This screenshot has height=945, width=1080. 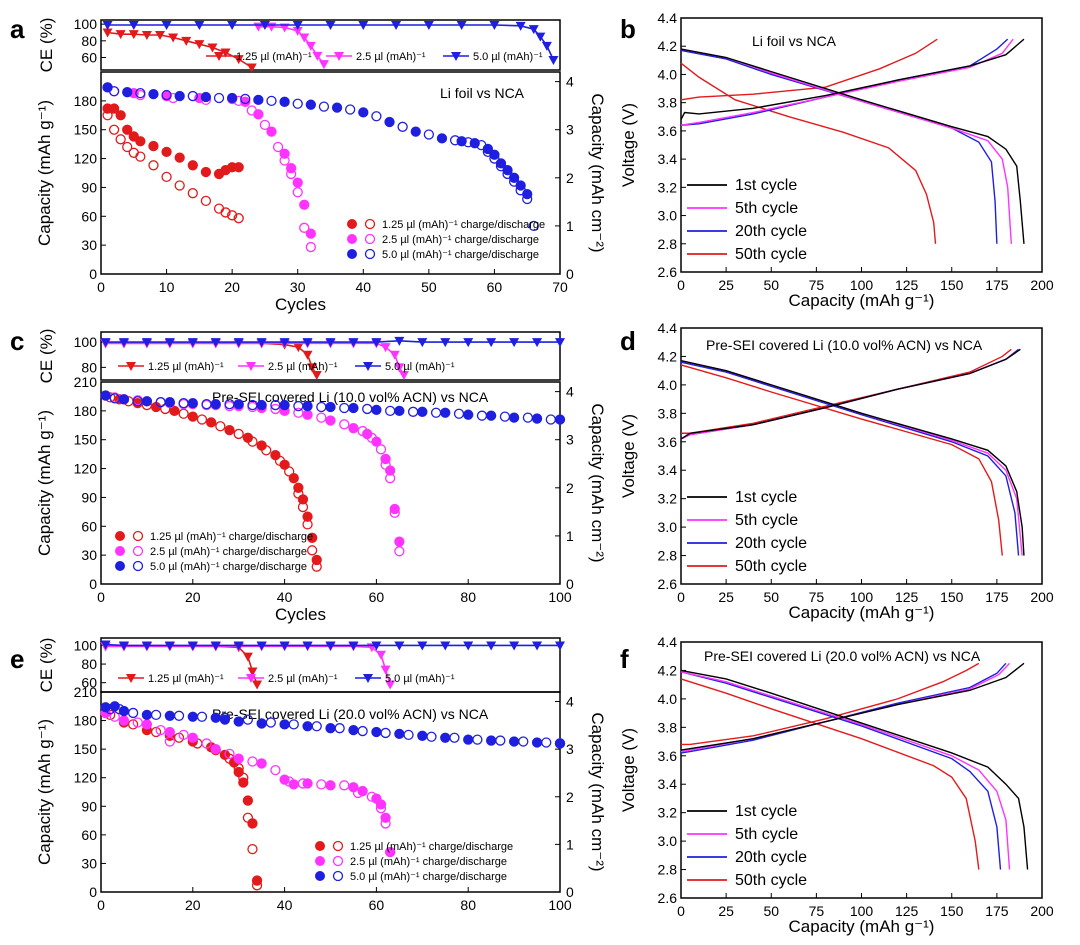 I want to click on y-tick-label: 0, so click(x=93, y=584).